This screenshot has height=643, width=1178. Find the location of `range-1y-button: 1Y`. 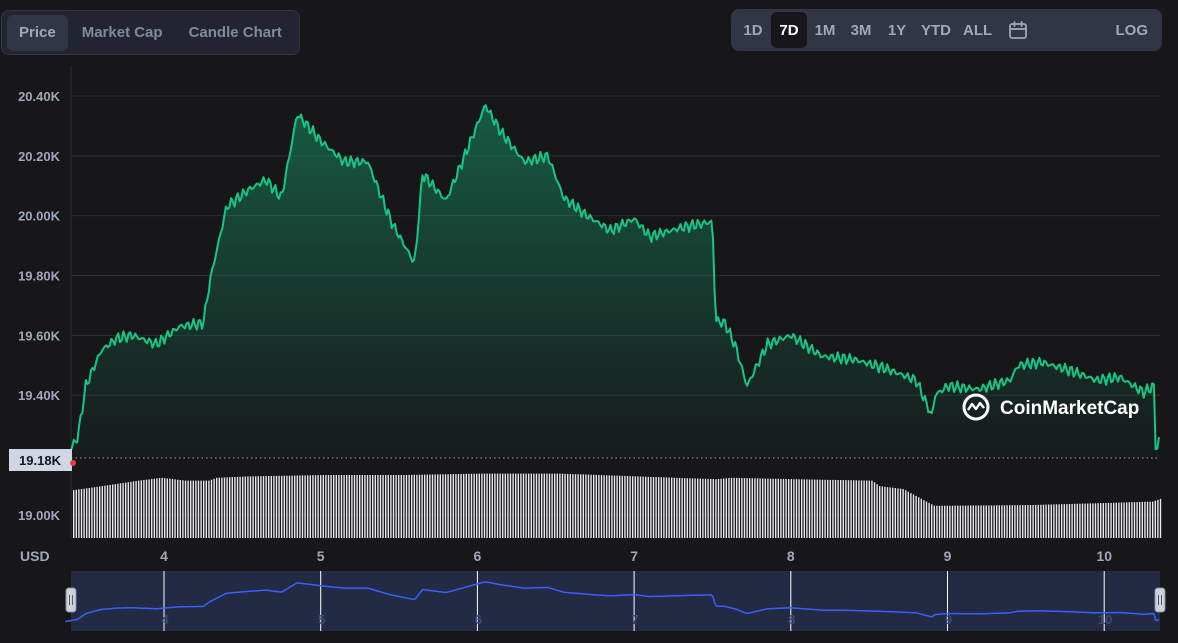

range-1y-button: 1Y is located at coordinates (897, 30).